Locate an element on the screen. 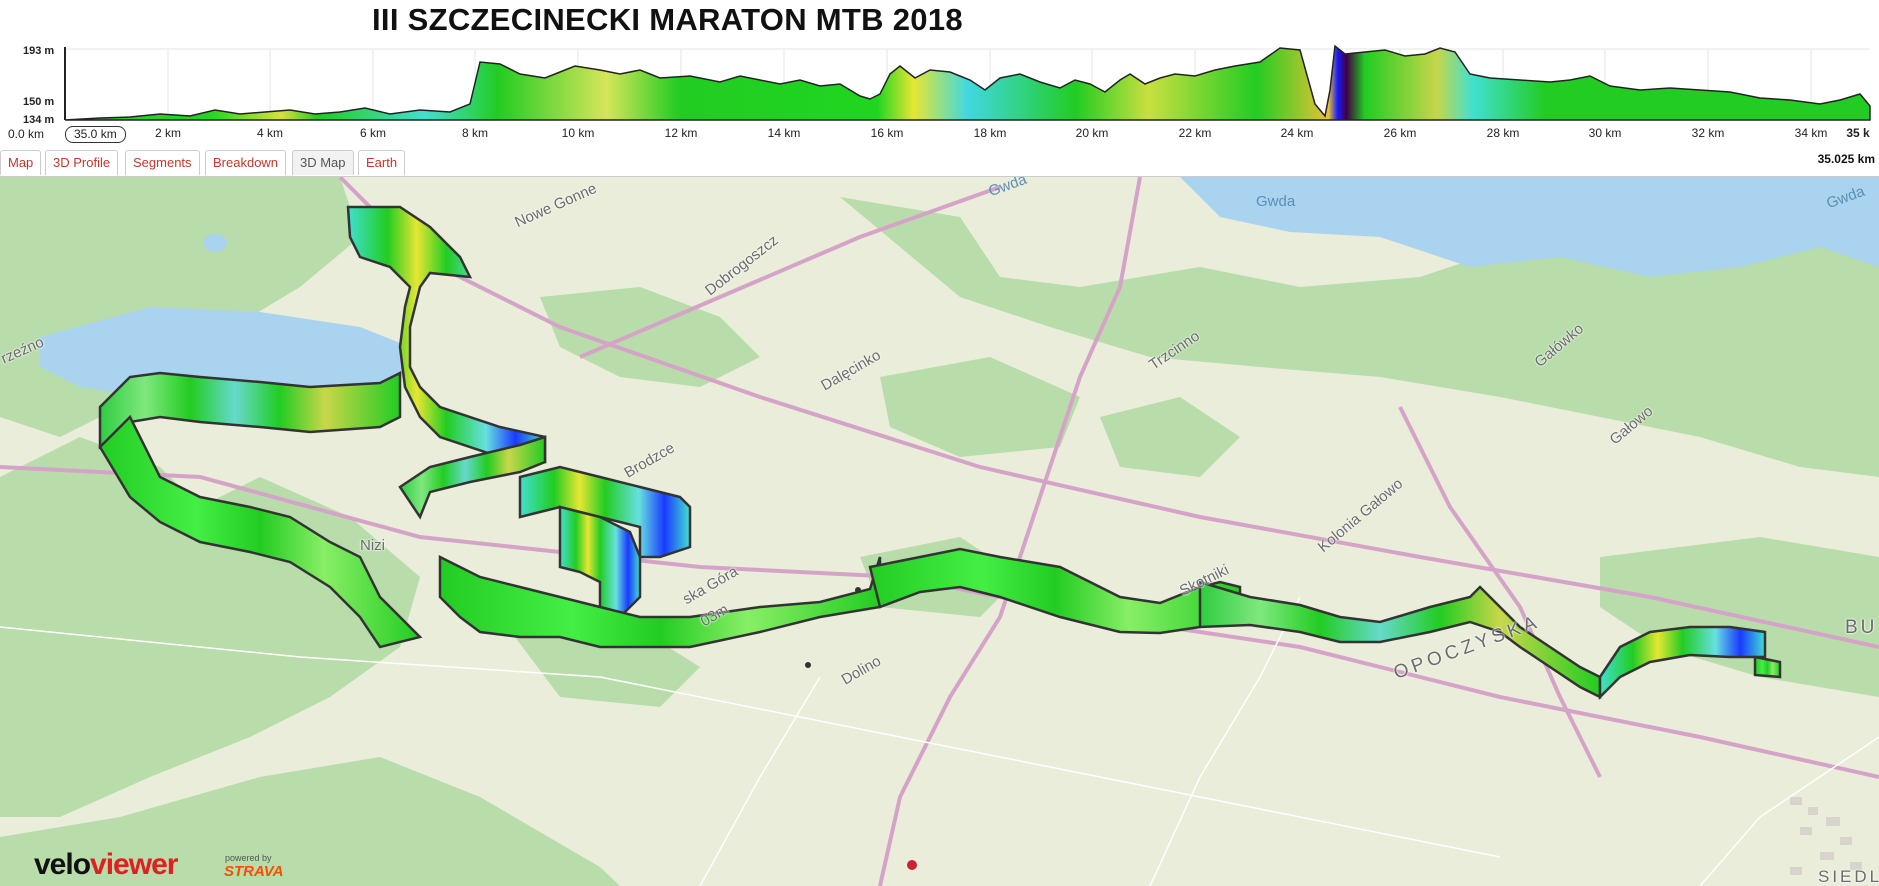  page-title: III SZCZECINECKI MARATON MTB 2018 is located at coordinates (667, 19).